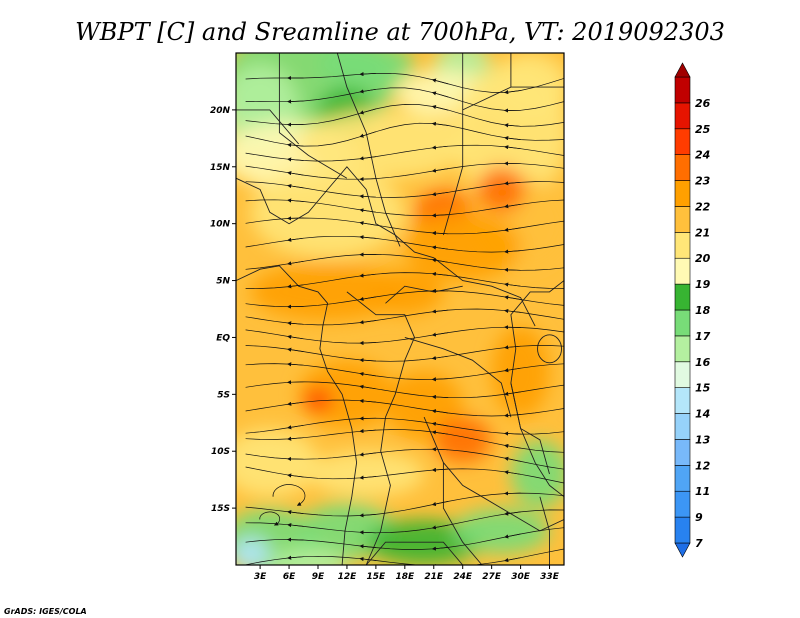 The image size is (800, 618). What do you see at coordinates (703, 284) in the screenshot?
I see `colorbar-label: 19` at bounding box center [703, 284].